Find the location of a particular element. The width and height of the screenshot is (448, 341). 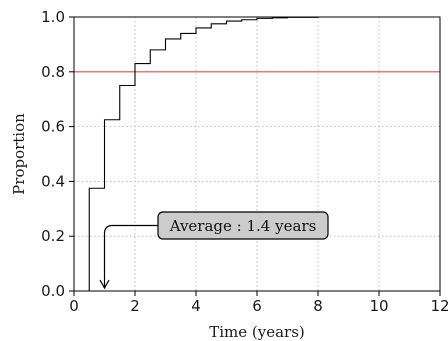

annotation-text: Average : 1.4 years is located at coordinates (243, 226).